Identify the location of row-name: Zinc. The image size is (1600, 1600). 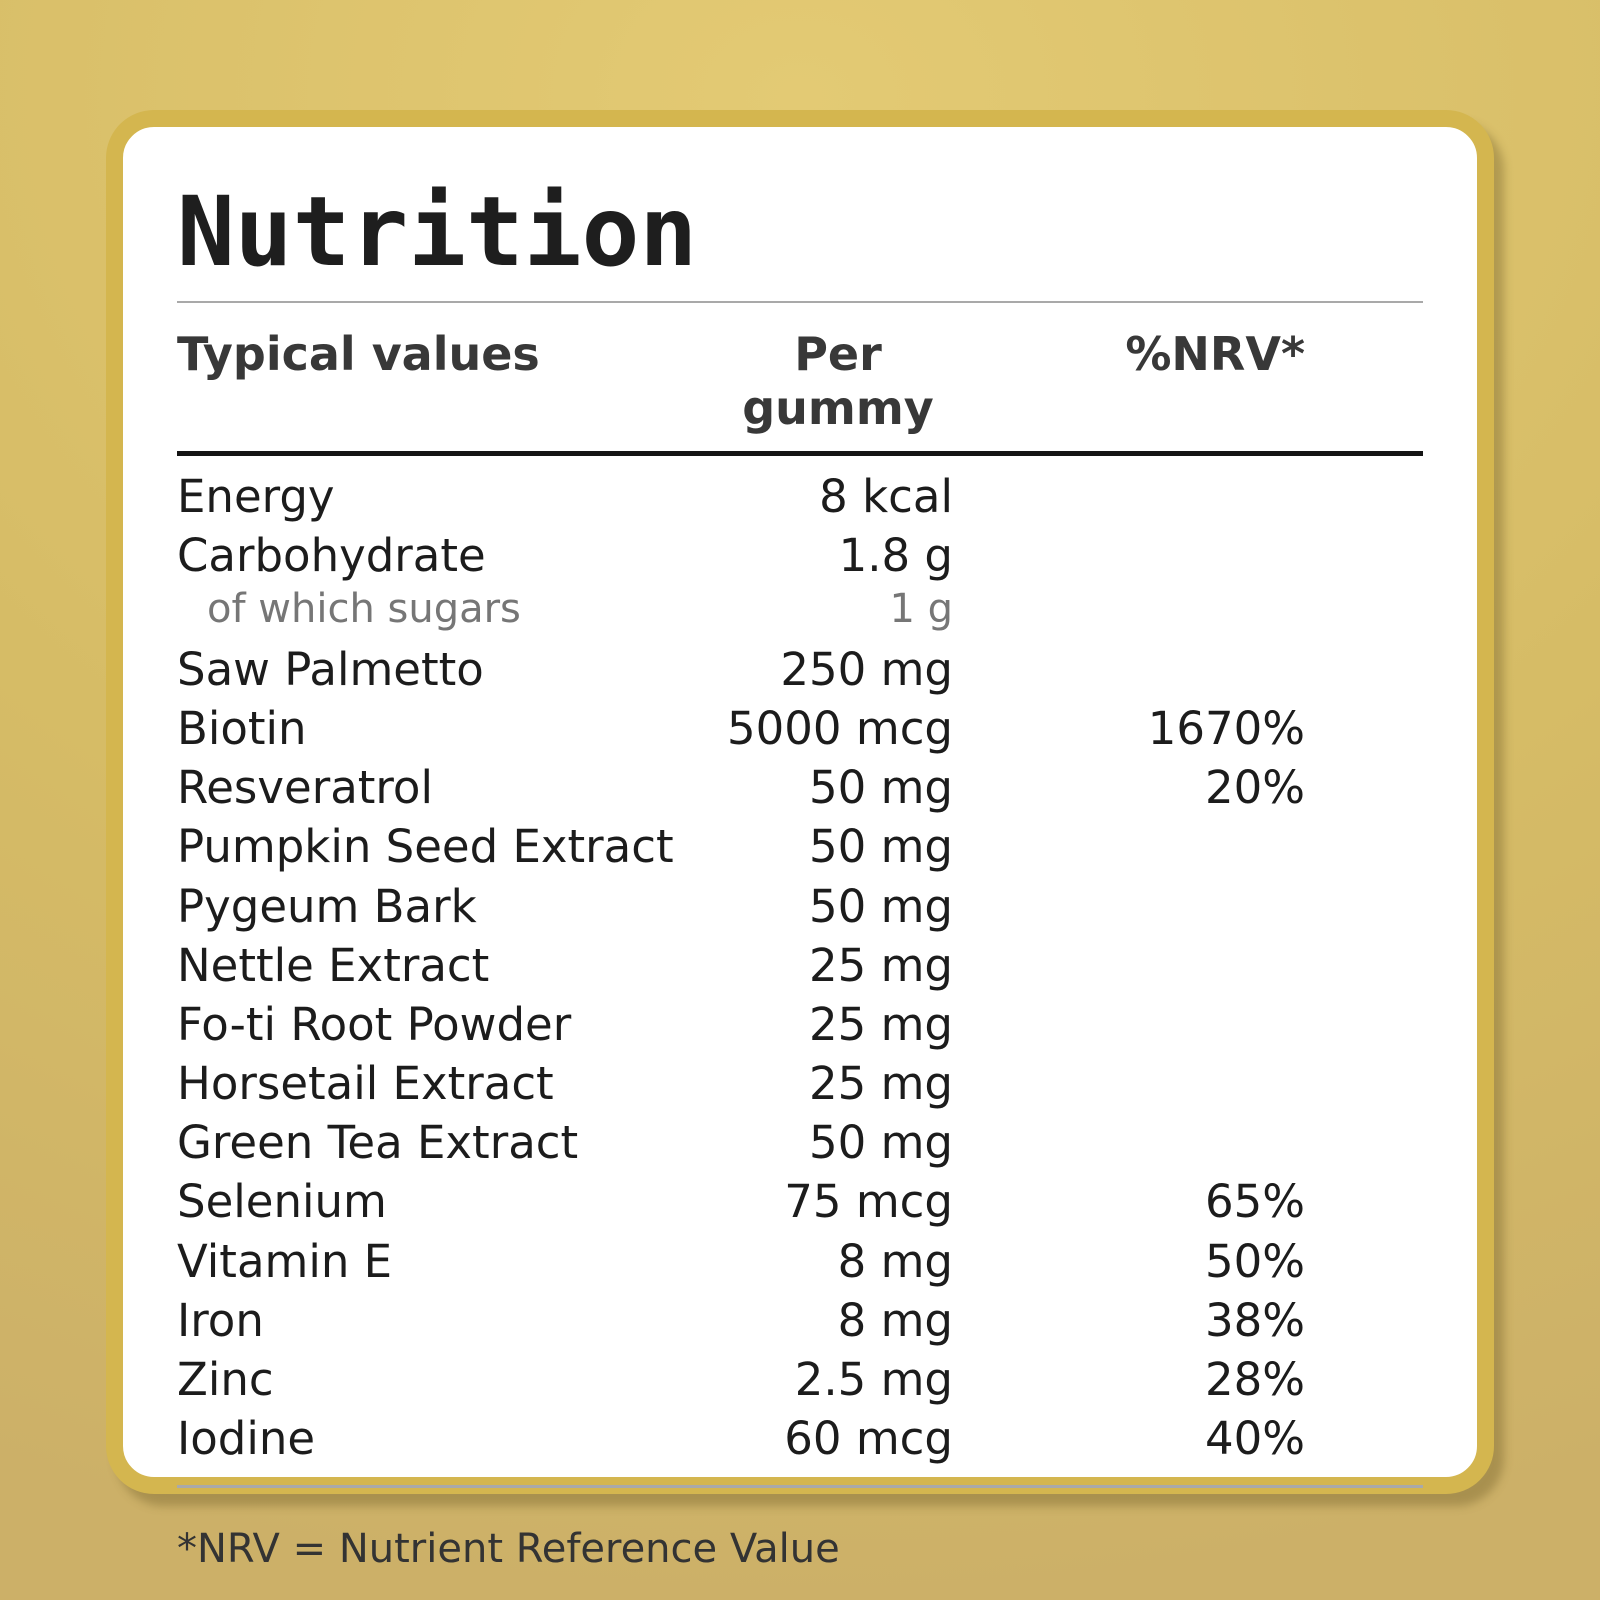
(225, 1380).